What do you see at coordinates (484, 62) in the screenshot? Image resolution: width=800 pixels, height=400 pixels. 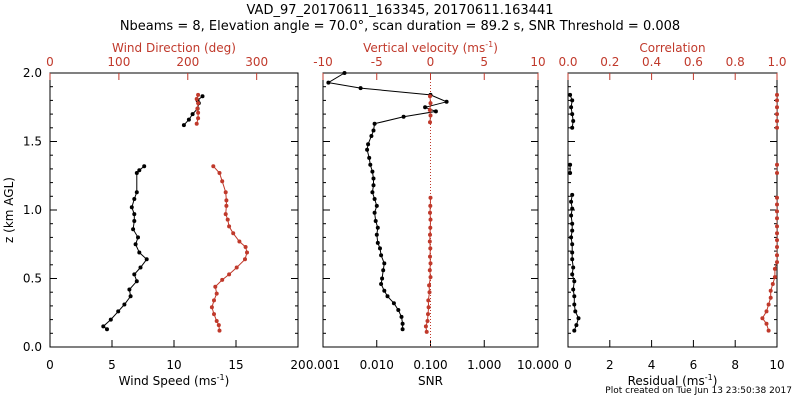 I see `top-x-tick-label: 5` at bounding box center [484, 62].